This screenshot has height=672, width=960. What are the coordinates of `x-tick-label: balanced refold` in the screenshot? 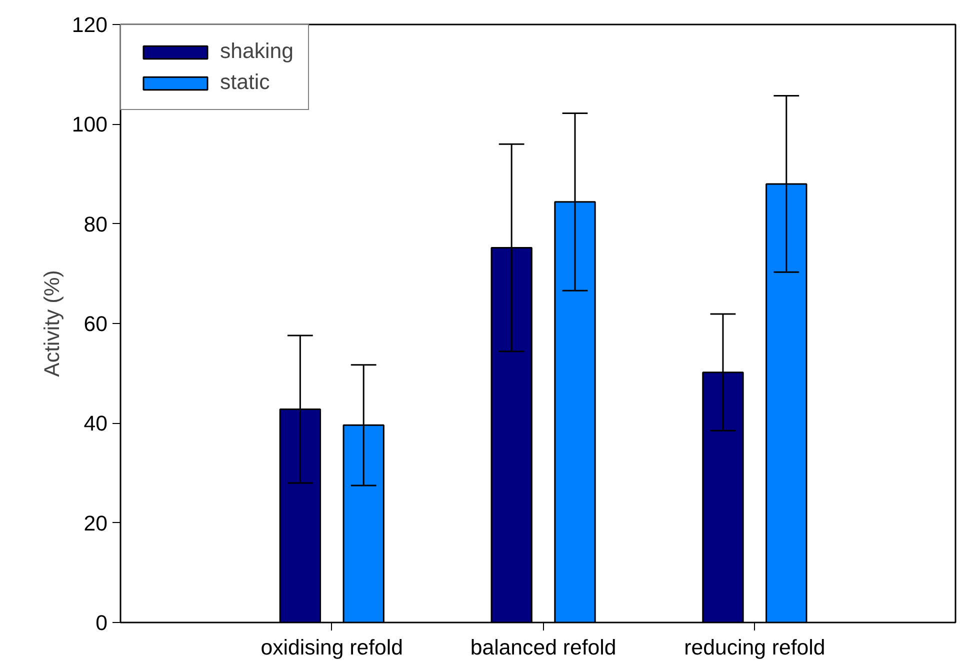 It's located at (543, 648).